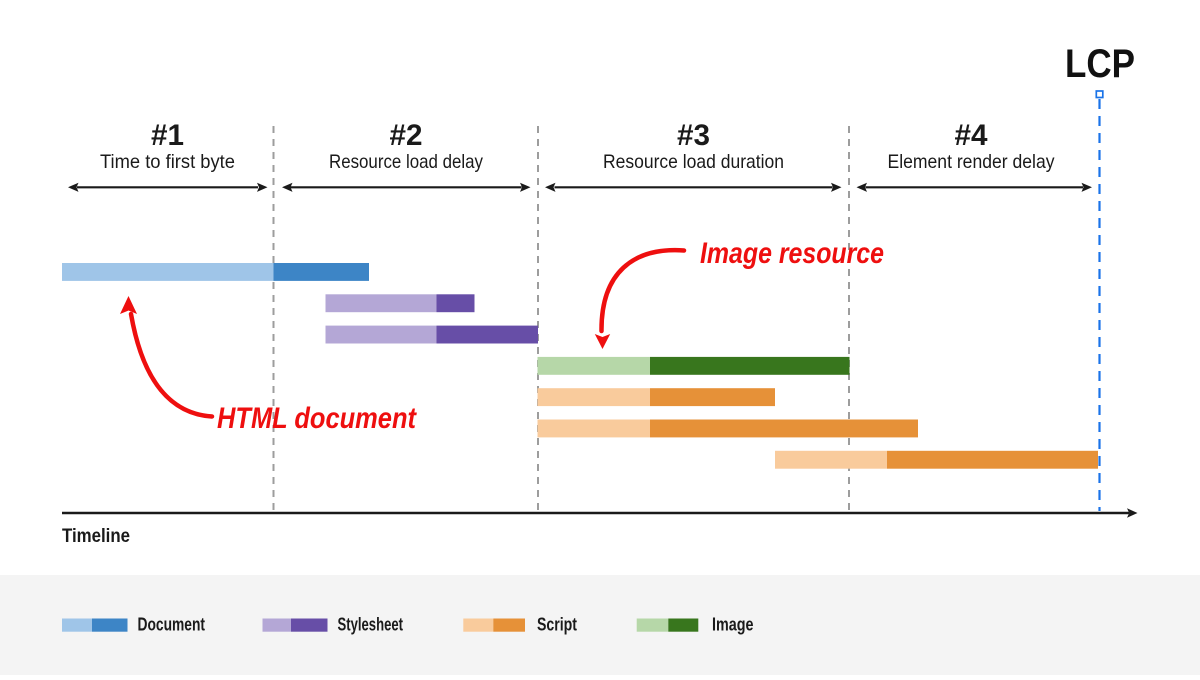 The width and height of the screenshot is (1200, 680). I want to click on svg-text: Timeline, so click(96, 536).